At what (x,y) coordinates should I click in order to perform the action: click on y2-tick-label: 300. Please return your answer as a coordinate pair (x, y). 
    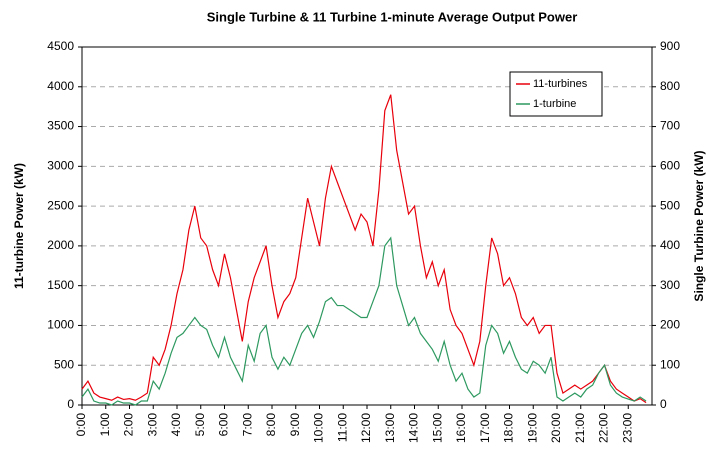
    Looking at the image, I should click on (670, 285).